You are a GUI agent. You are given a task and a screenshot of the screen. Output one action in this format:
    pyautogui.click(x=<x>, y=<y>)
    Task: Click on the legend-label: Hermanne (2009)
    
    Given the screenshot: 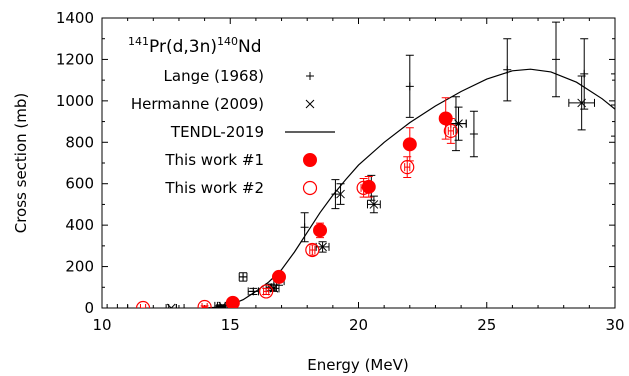 What is the action you would take?
    pyautogui.click(x=197, y=104)
    